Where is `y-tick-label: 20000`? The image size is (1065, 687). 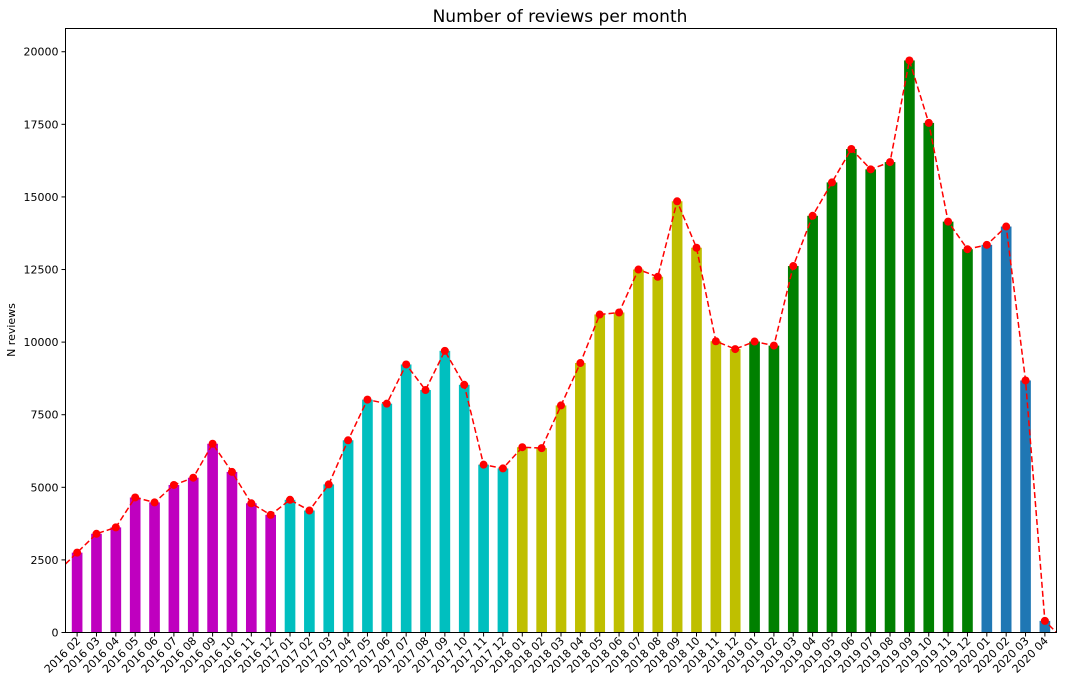
y-tick-label: 20000 is located at coordinates (41, 52).